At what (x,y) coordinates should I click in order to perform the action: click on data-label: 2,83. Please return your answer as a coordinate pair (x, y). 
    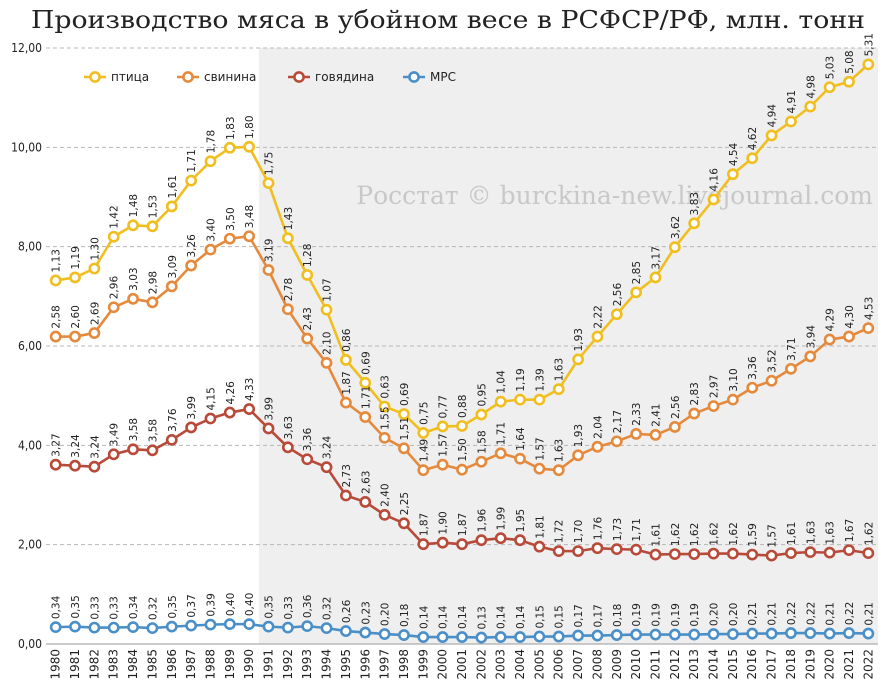
    Looking at the image, I should click on (695, 393).